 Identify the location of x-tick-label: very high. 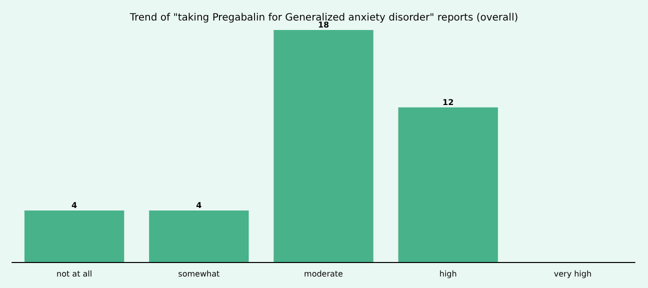
(573, 274).